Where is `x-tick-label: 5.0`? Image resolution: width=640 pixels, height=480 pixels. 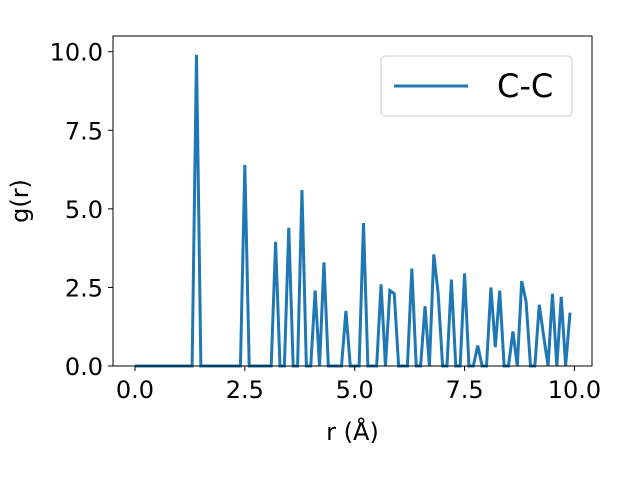 x-tick-label: 5.0 is located at coordinates (355, 390).